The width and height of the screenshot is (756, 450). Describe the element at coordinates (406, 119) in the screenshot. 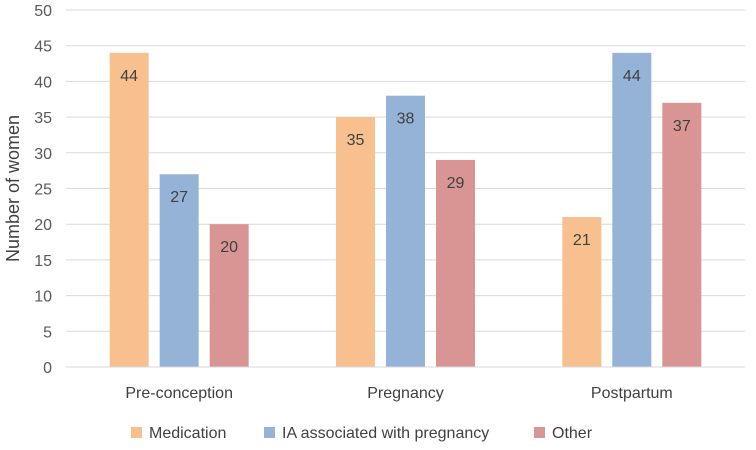

I see `data-label: 38` at that location.